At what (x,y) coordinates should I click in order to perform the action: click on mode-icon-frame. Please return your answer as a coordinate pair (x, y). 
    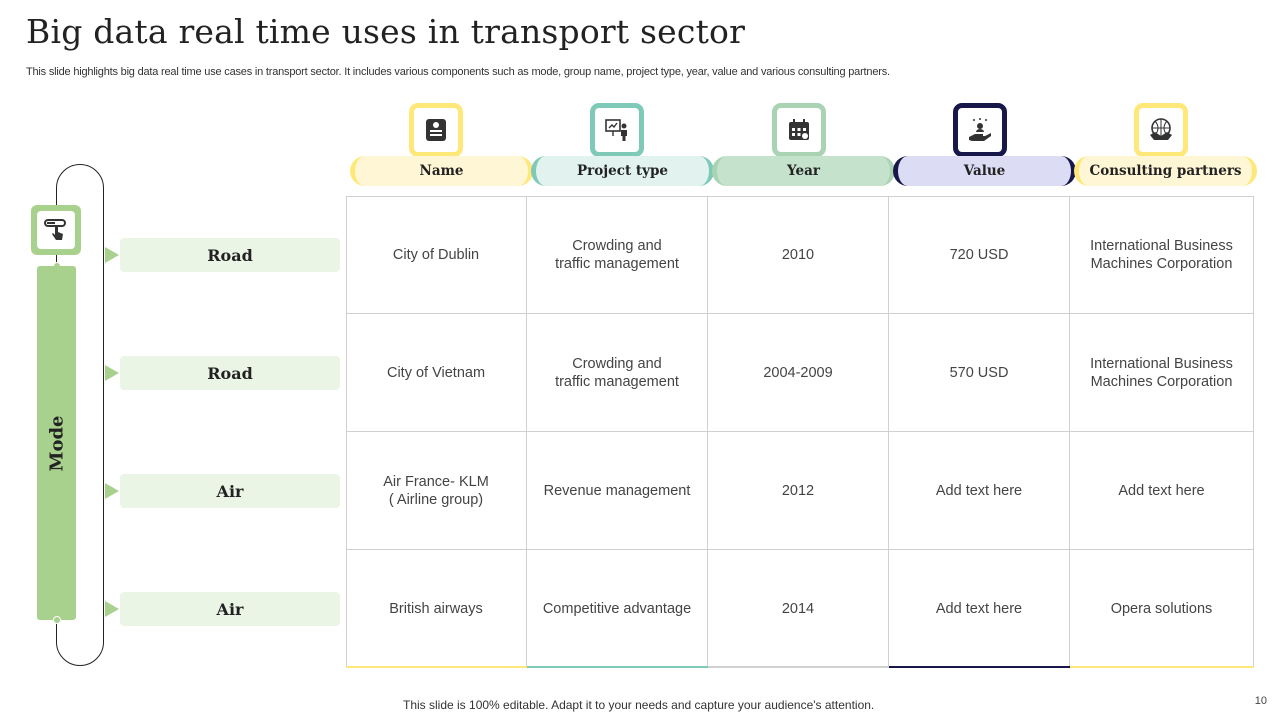
    Looking at the image, I should click on (56, 230).